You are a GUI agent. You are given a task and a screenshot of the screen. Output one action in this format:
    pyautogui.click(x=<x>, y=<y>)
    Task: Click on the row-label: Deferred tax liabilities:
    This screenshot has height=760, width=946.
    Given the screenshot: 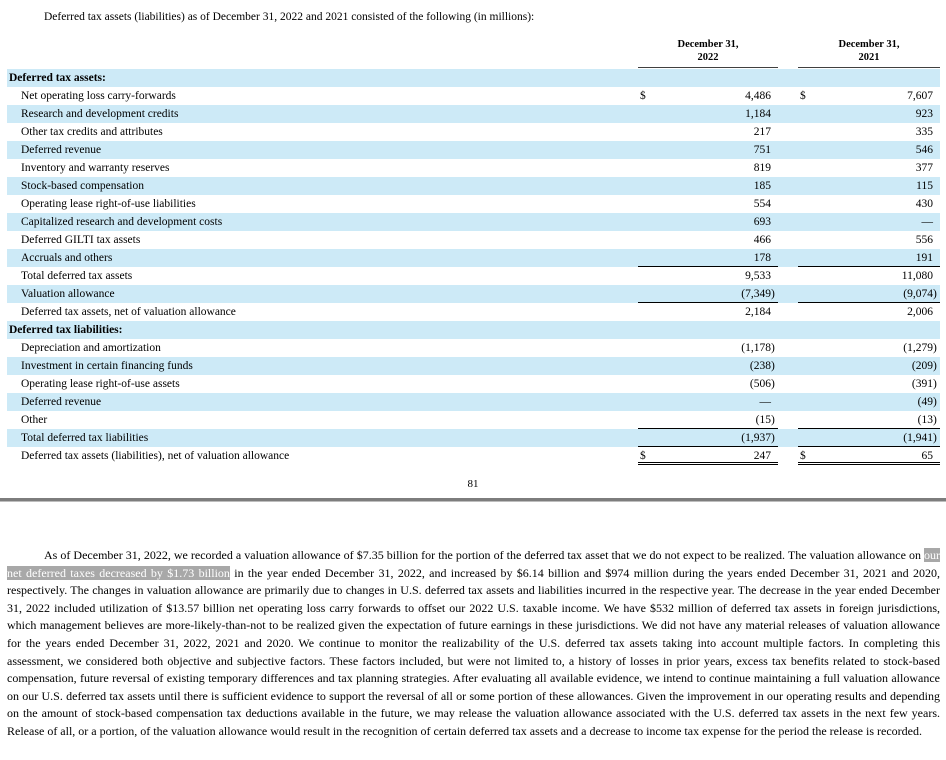 What is the action you would take?
    pyautogui.click(x=66, y=330)
    